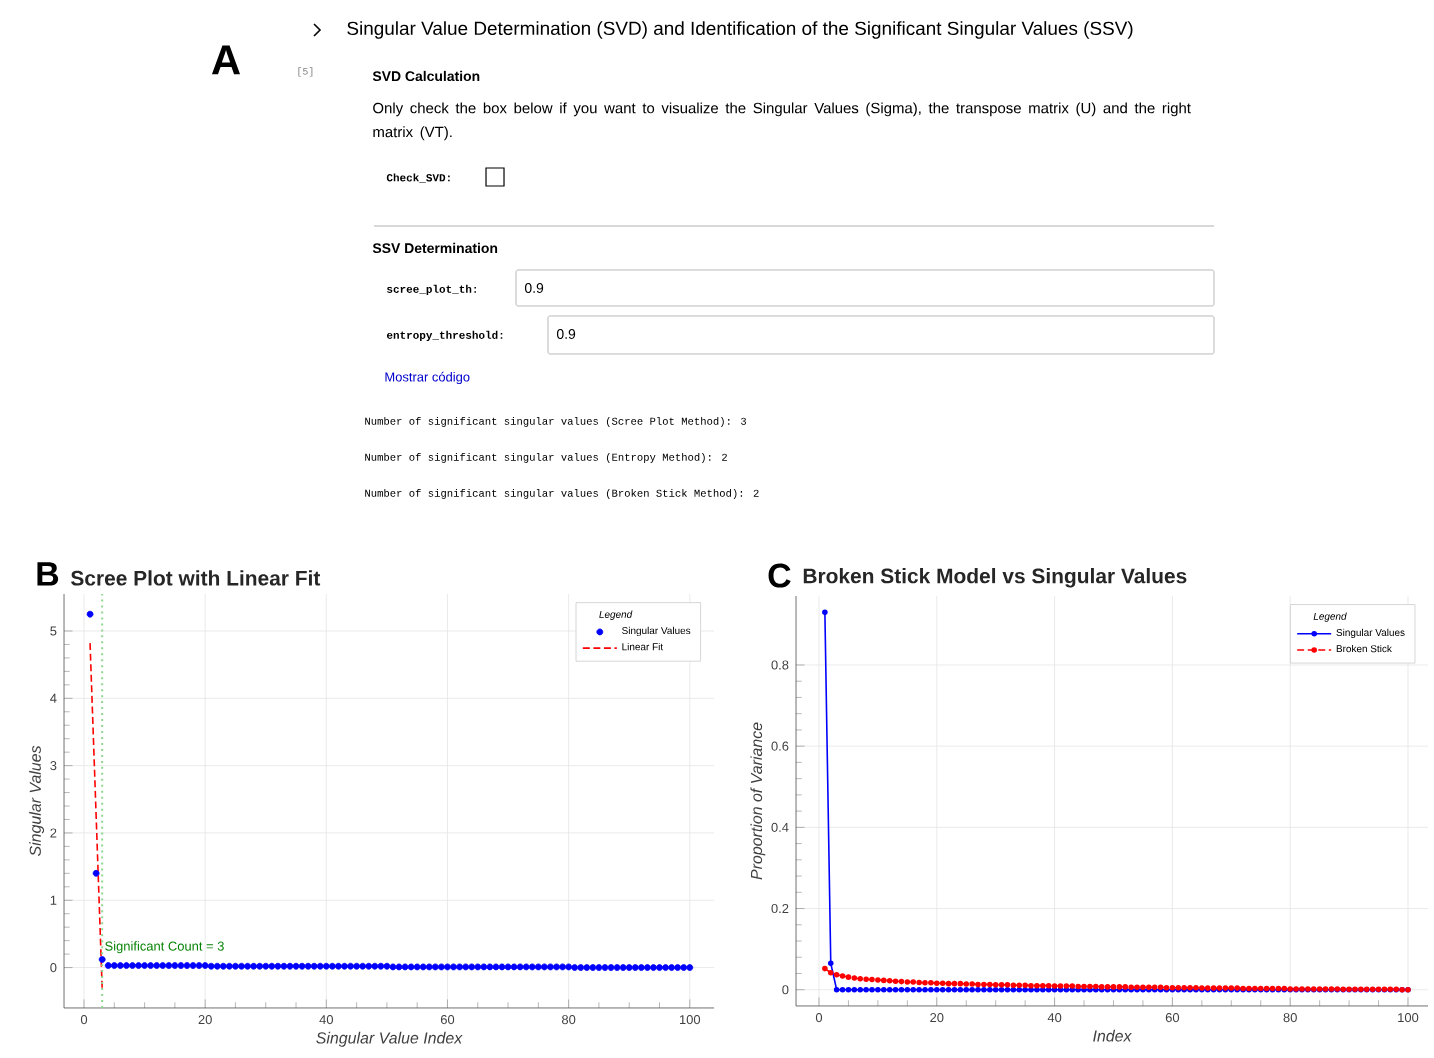 The image size is (1434, 1058). Describe the element at coordinates (195, 578) in the screenshot. I see `chart-title: Scree Plot with Linear Fit` at that location.